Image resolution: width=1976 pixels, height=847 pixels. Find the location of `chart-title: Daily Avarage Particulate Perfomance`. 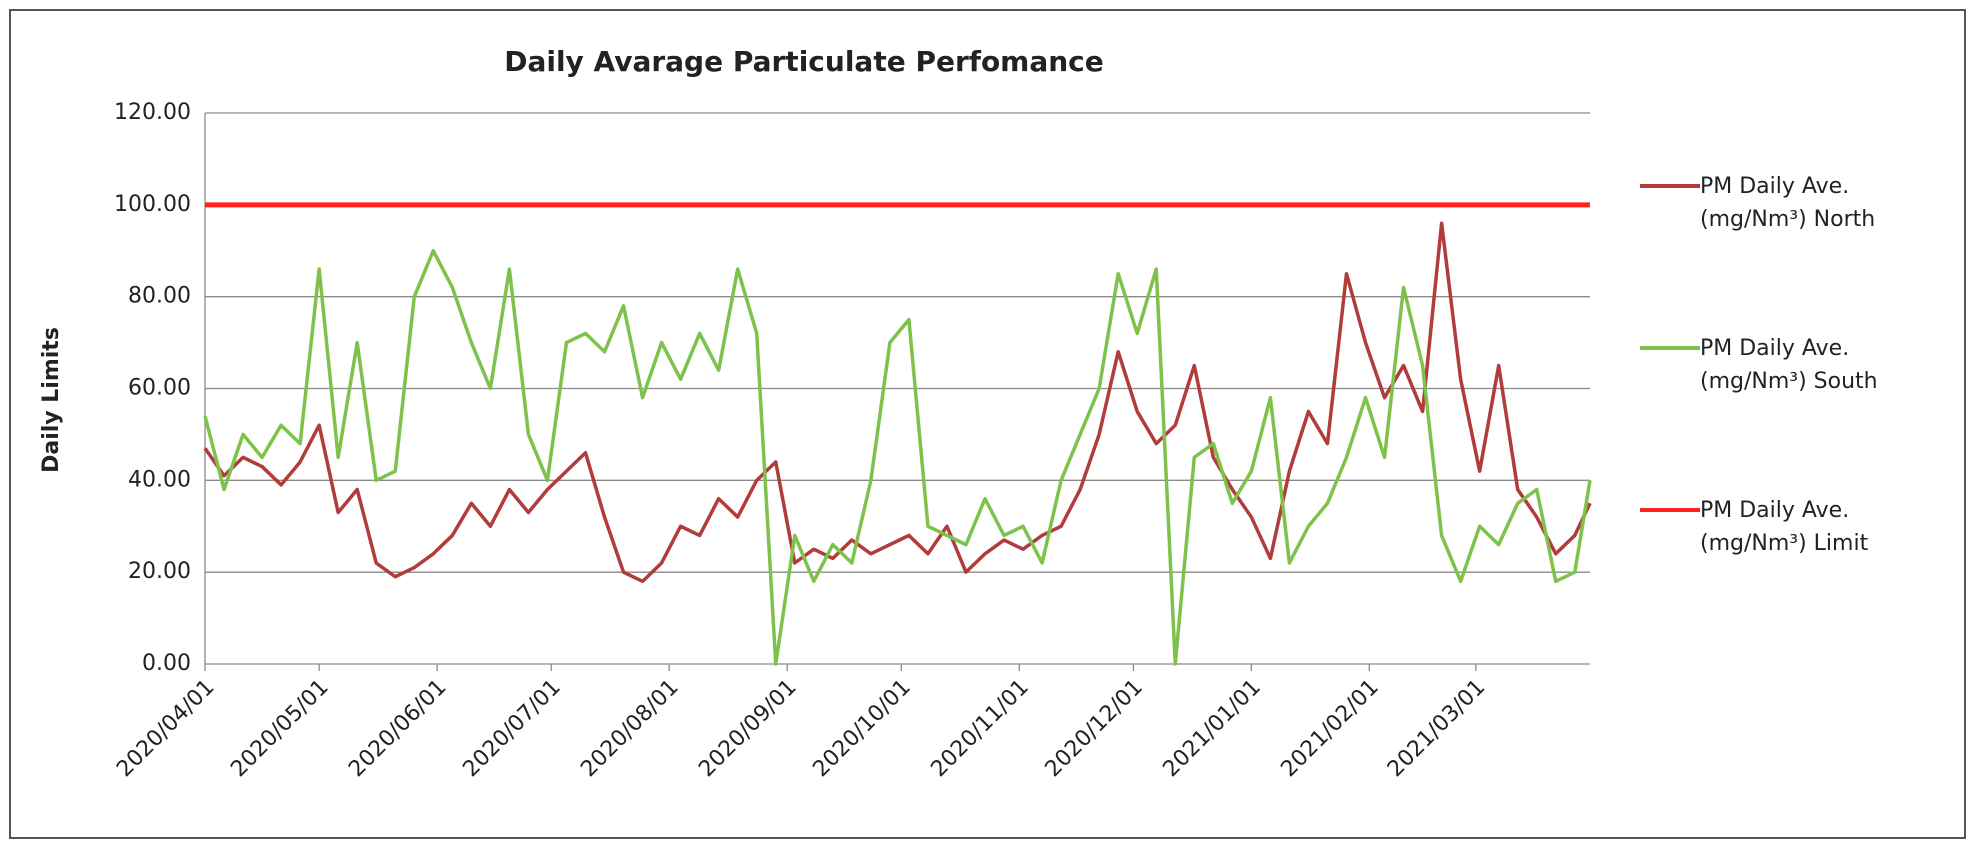

chart-title: Daily Avarage Particulate Perfomance is located at coordinates (804, 61).